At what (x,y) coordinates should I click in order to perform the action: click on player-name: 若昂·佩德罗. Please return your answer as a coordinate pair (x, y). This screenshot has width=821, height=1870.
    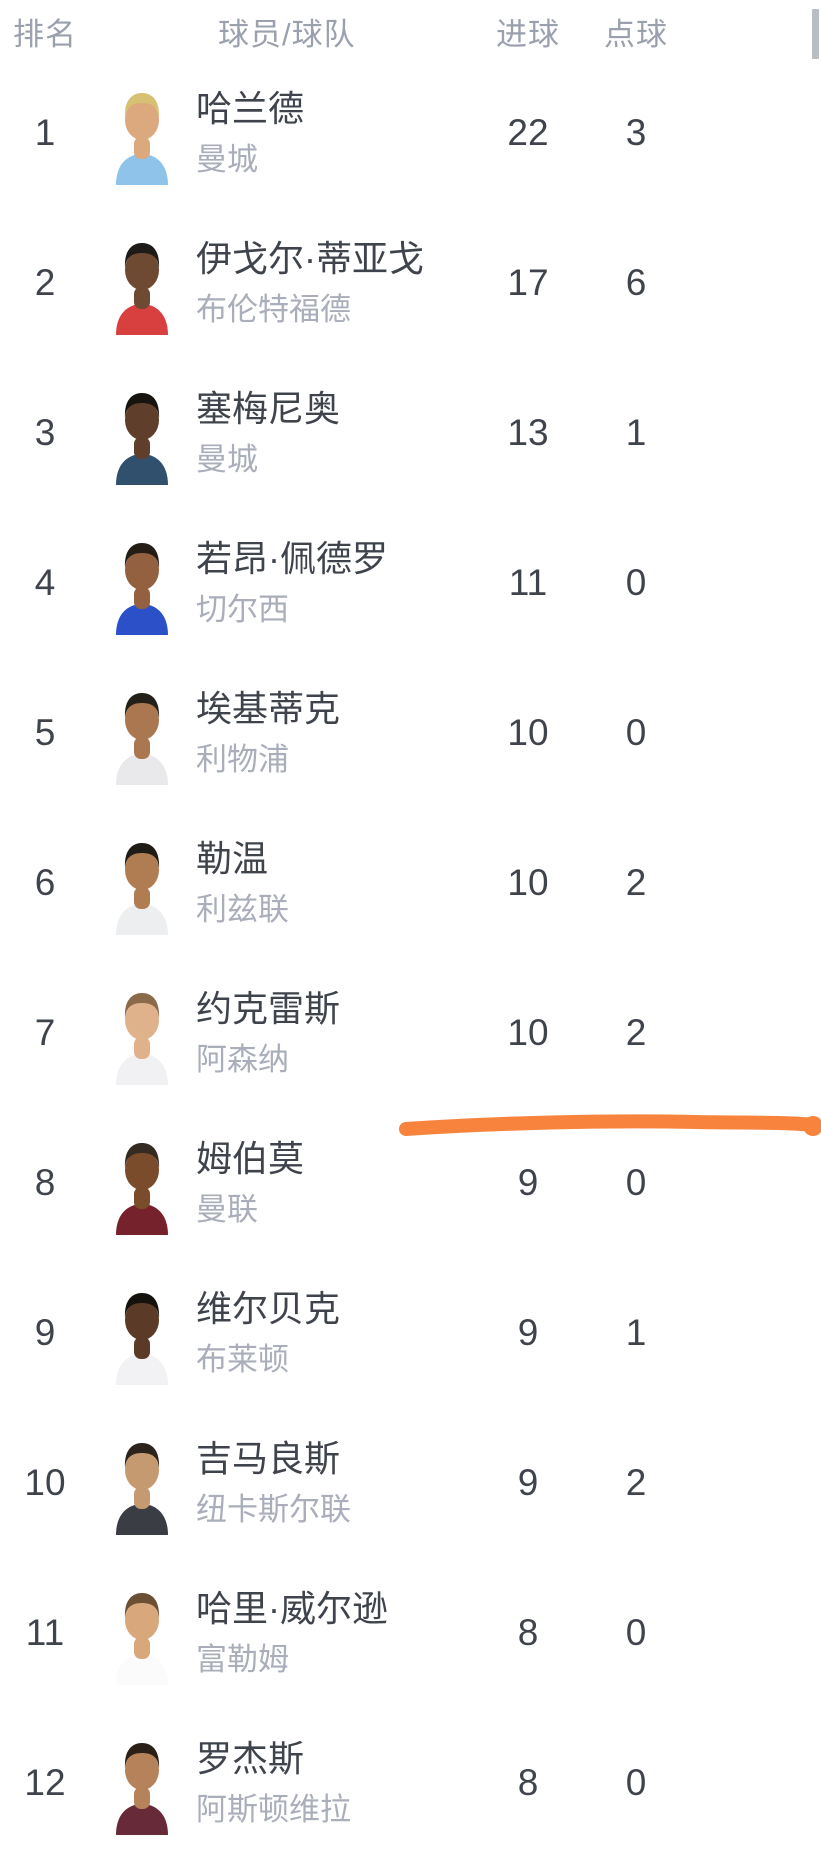
    Looking at the image, I should click on (292, 558).